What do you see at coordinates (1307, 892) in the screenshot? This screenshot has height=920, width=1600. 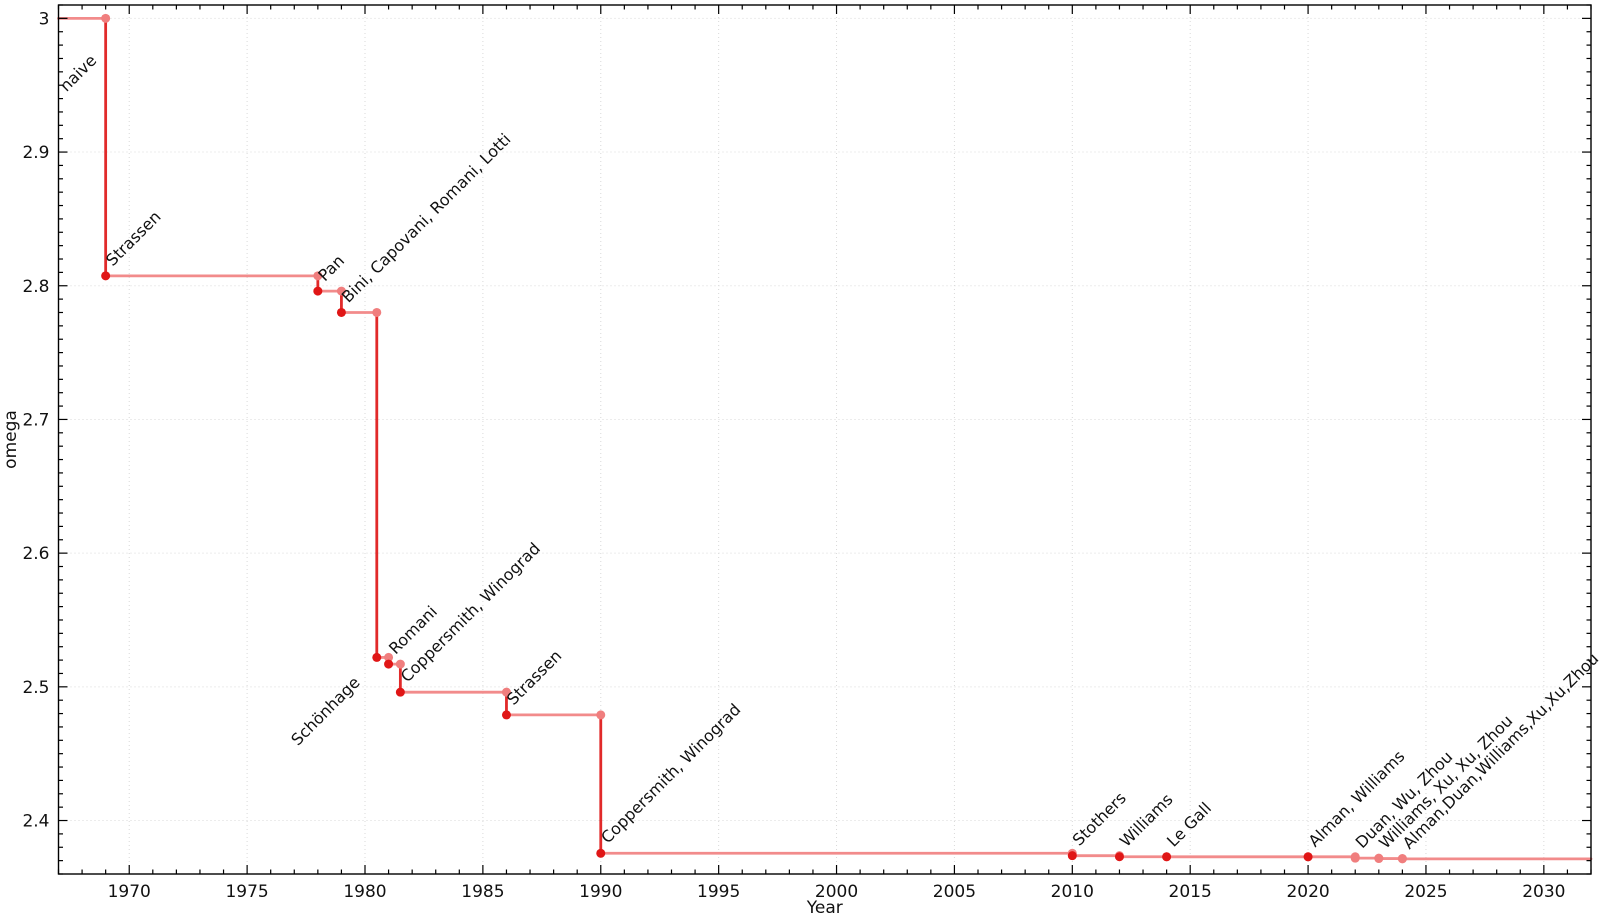 I see `x-tick-label: 2020` at bounding box center [1307, 892].